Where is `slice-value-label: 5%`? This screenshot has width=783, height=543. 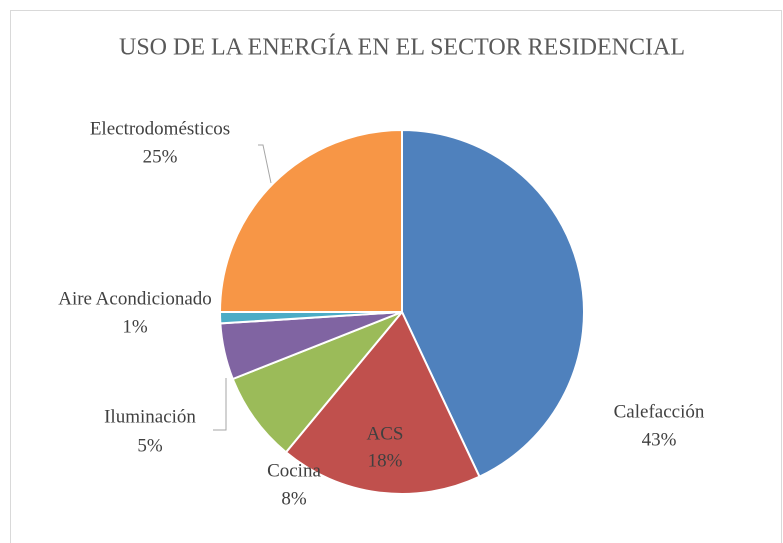 slice-value-label: 5% is located at coordinates (150, 445).